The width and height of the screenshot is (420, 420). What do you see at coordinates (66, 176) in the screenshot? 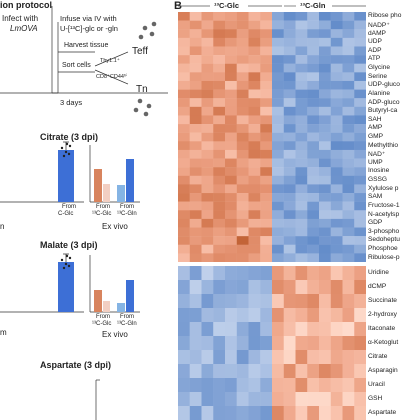
I see `citrate-invivo-gln-bar` at bounding box center [66, 176].